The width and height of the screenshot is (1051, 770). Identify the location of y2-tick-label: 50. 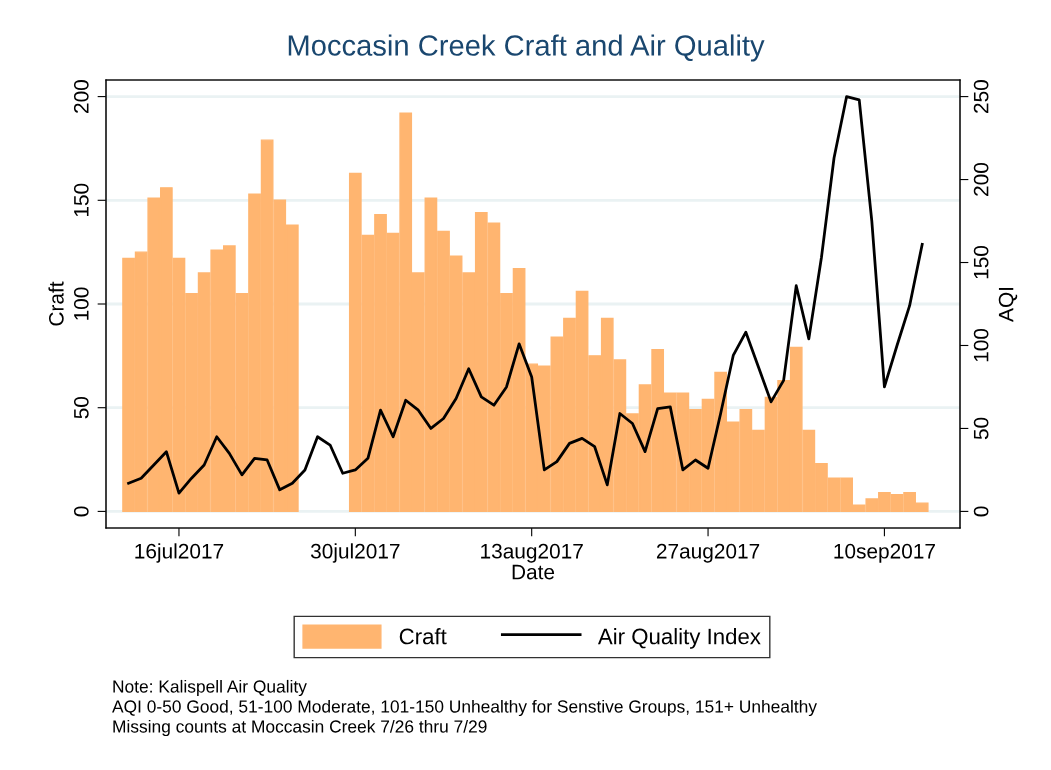
(981, 428).